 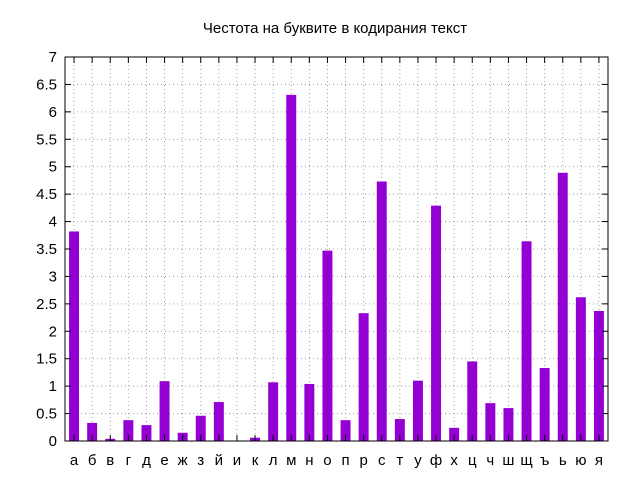 I want to click on x-tick-label: д, so click(x=146, y=460).